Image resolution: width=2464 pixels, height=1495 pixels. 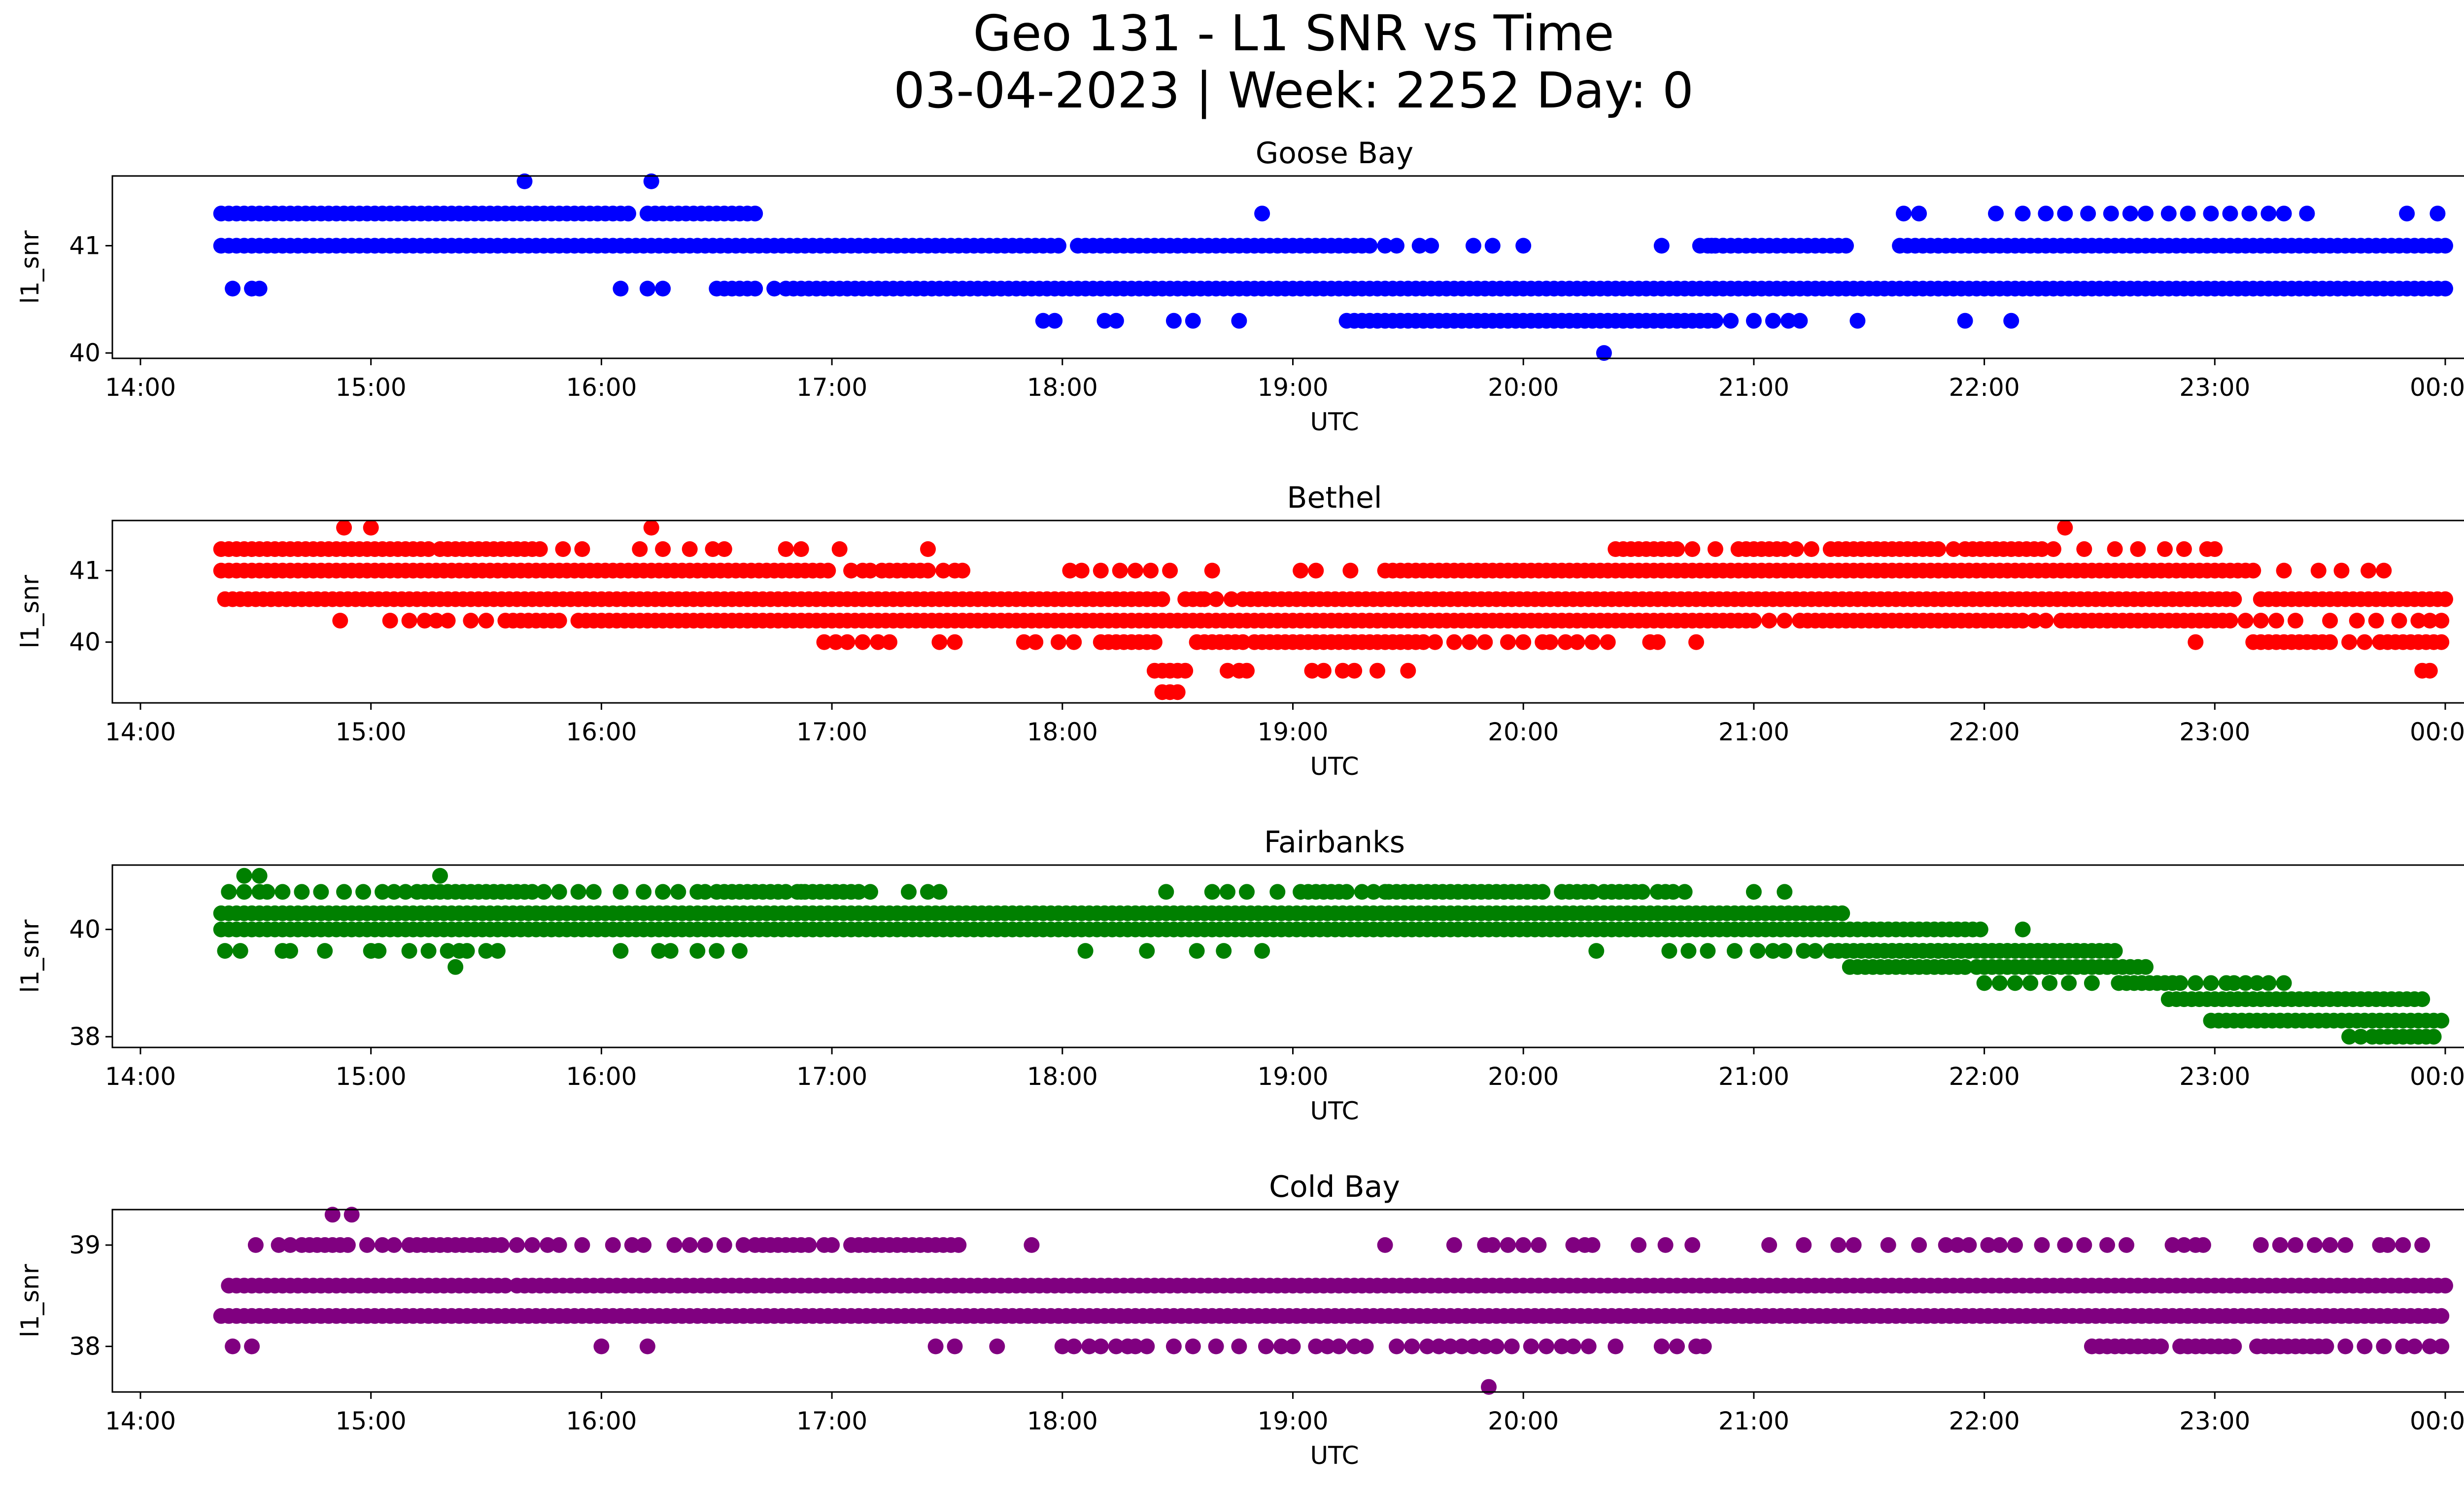 I want to click on x-tick-label: 18:00, so click(x=1062, y=1076).